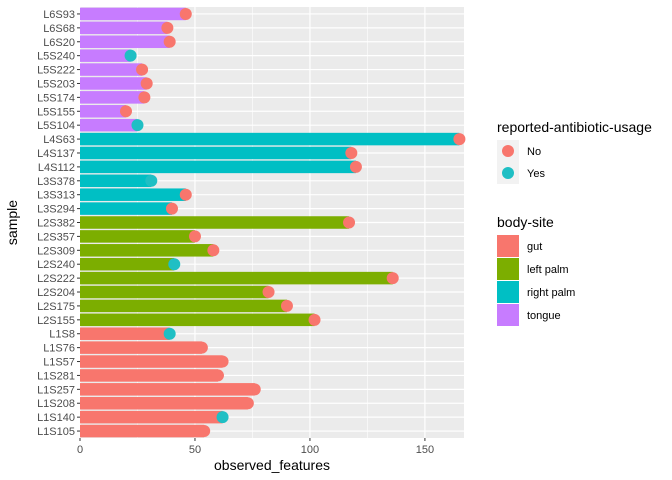 This screenshot has height=480, width=672. What do you see at coordinates (56, 293) in the screenshot?
I see `y-tick-label: L2S204` at bounding box center [56, 293].